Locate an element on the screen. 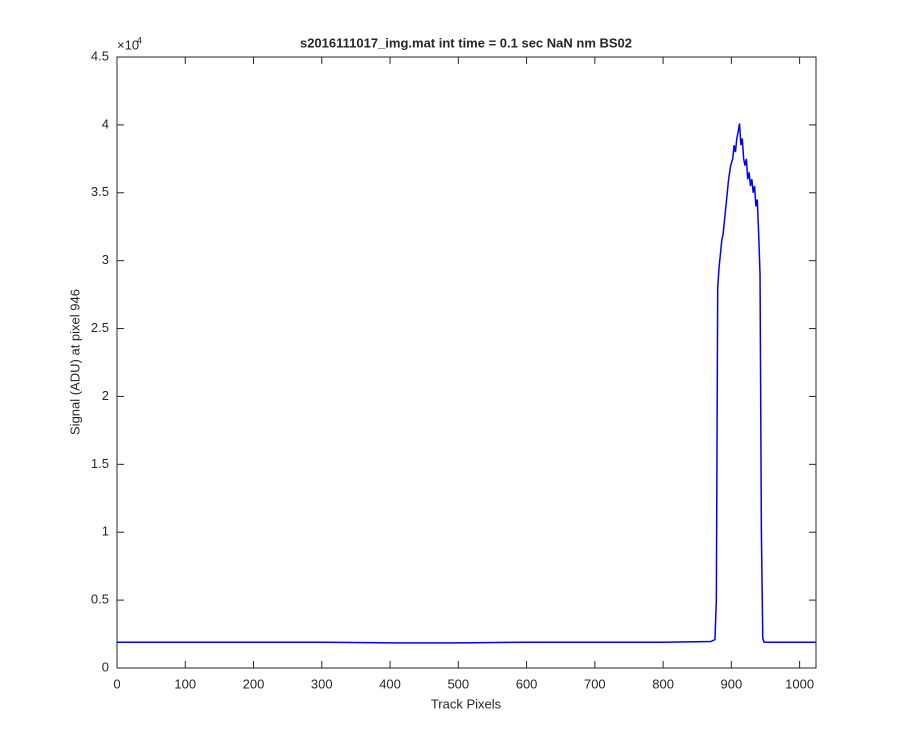 This screenshot has width=900, height=750. x-axis-label: Track Pixels is located at coordinates (466, 703).